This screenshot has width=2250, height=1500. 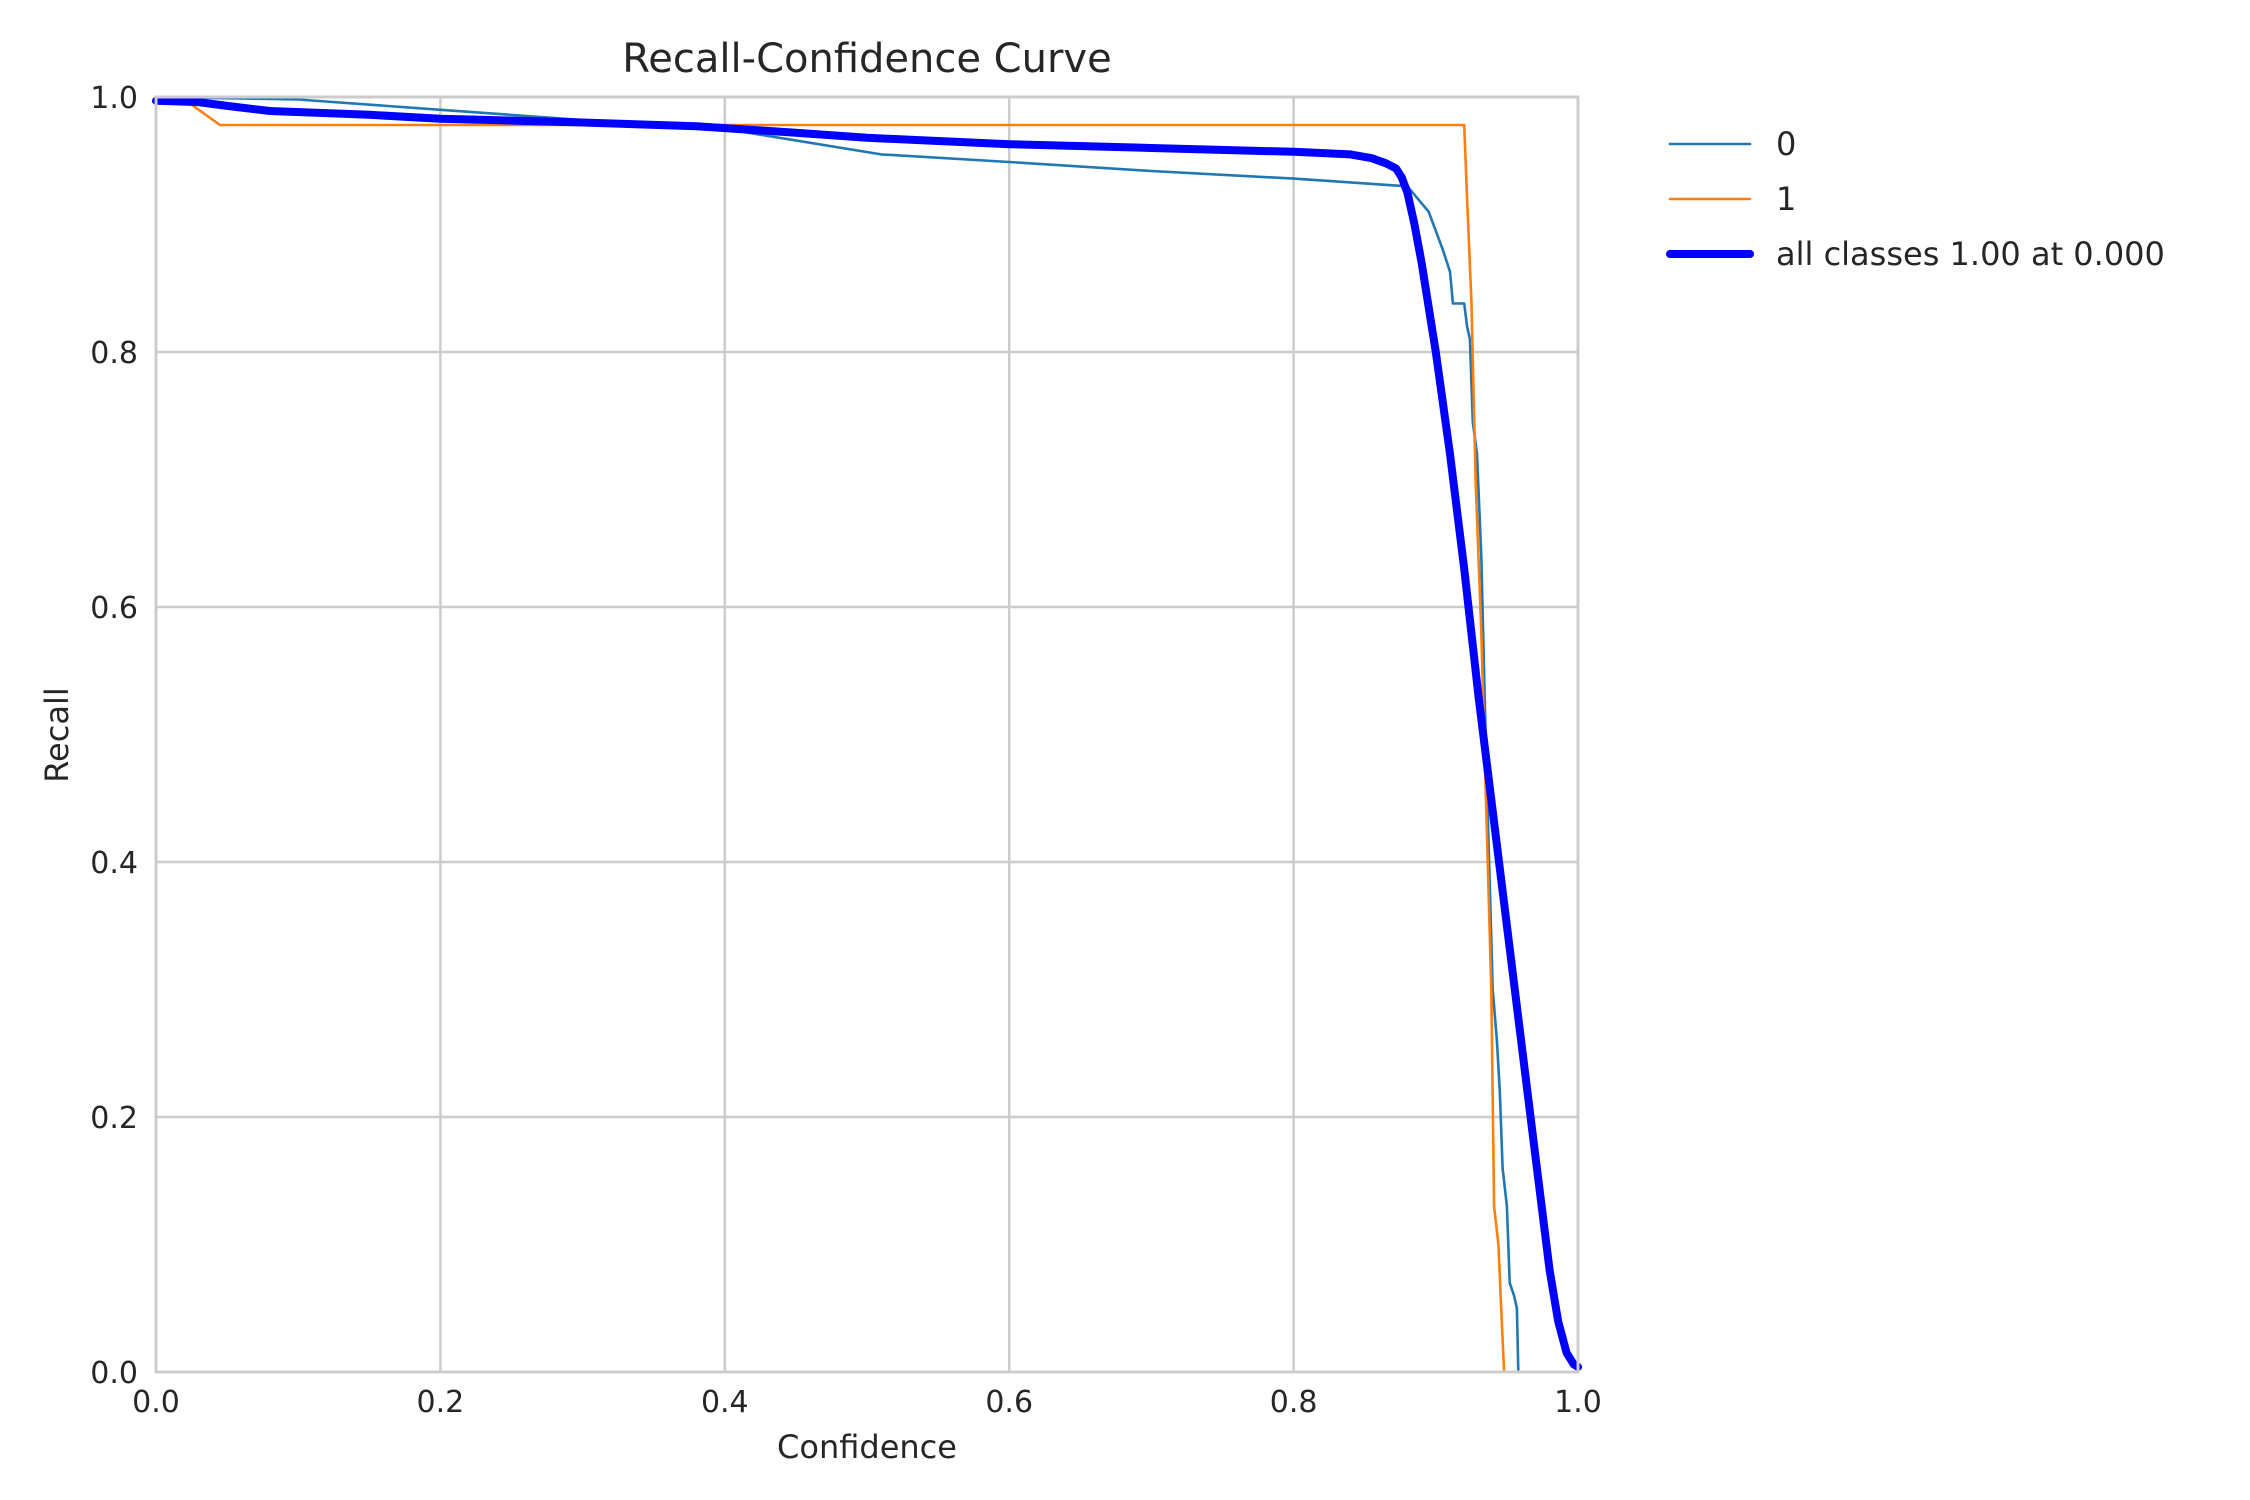 I want to click on chart-title: Recall-Confidence Curve, so click(x=866, y=59).